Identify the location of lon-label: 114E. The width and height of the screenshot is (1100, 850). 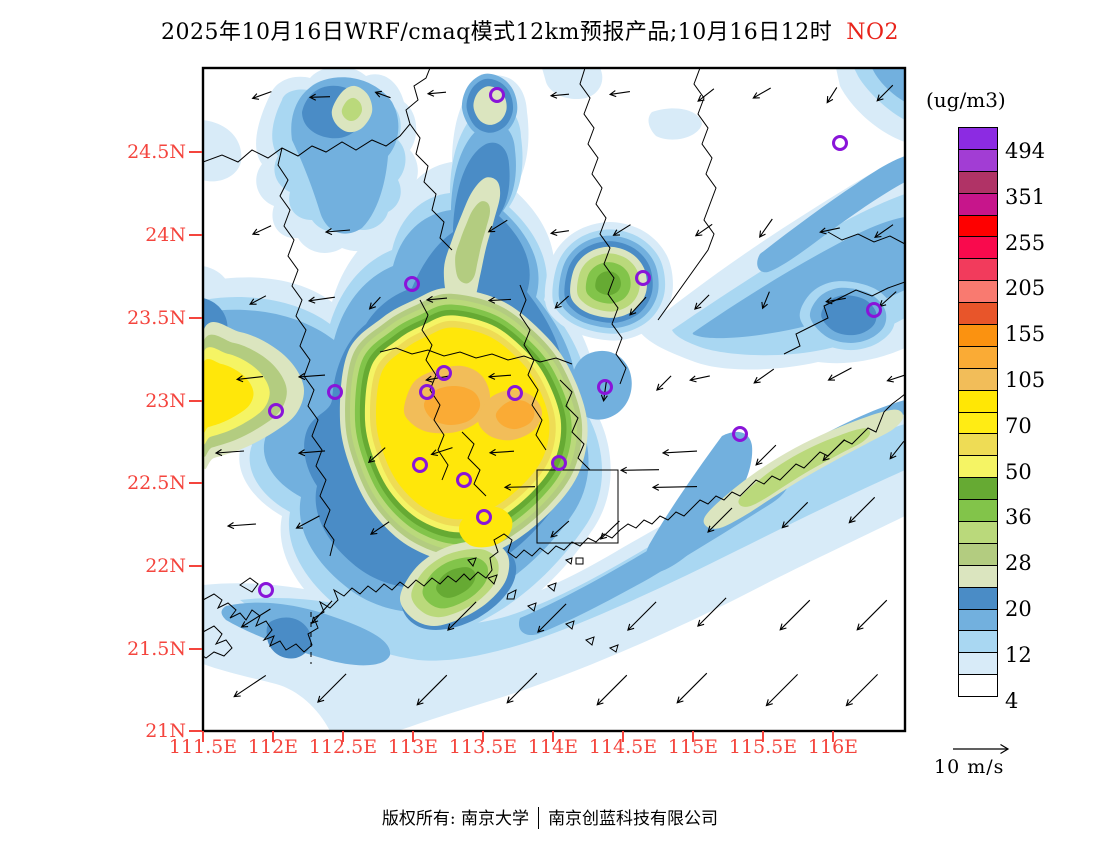
(553, 747).